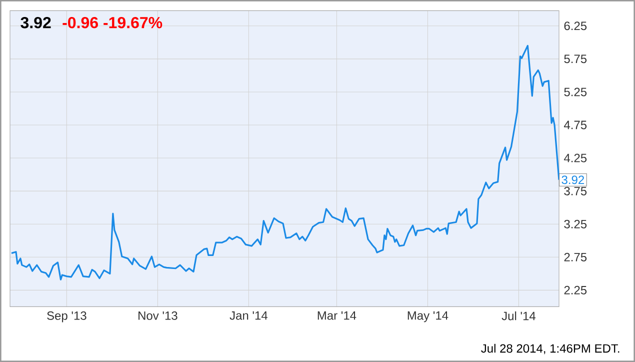  Describe the element at coordinates (575, 158) in the screenshot. I see `y-tick-label: 4.25` at that location.